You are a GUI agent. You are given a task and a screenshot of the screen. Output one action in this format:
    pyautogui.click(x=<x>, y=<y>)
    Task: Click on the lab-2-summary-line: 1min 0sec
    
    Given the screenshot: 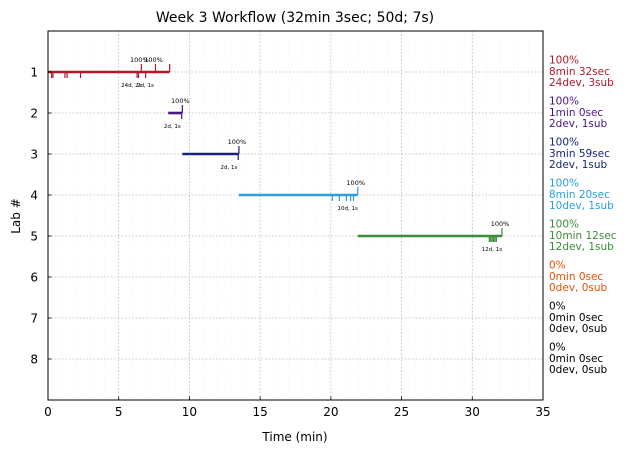 What is the action you would take?
    pyautogui.click(x=576, y=113)
    